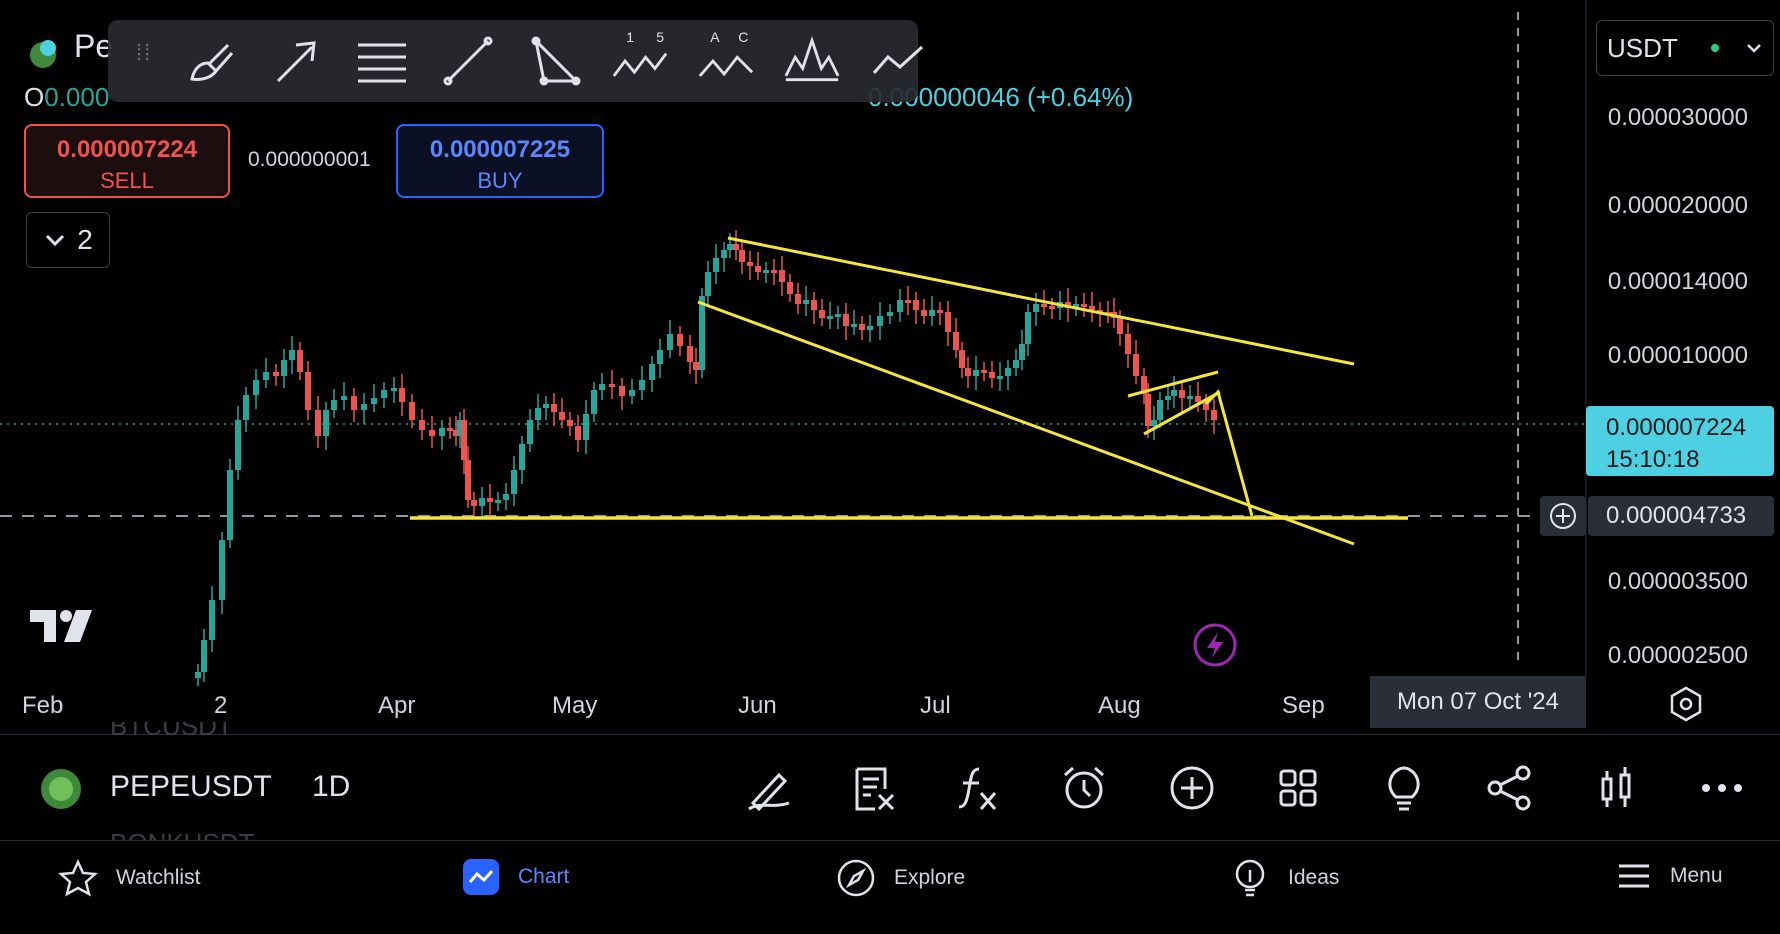 This screenshot has width=1780, height=934. I want to click on nav-menu: Menu, so click(1669, 876).